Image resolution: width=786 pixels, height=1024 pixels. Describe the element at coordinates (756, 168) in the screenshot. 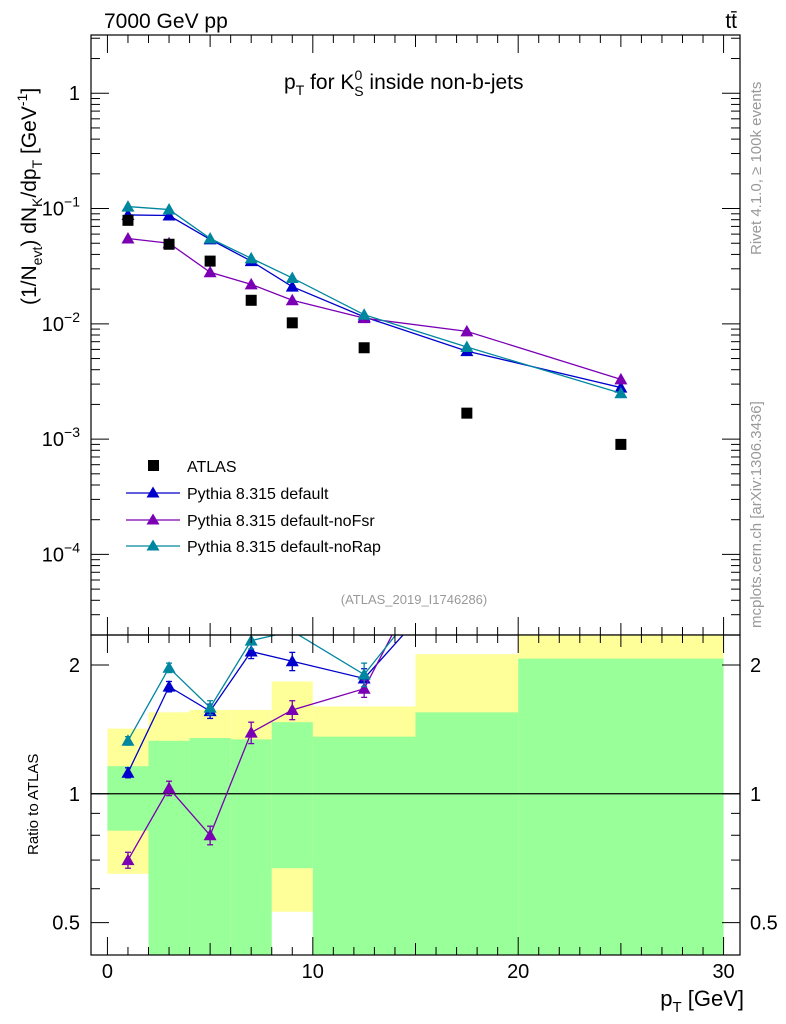

I see `side-text-top: Rivet 4.1.0, ≥ 100k events` at that location.